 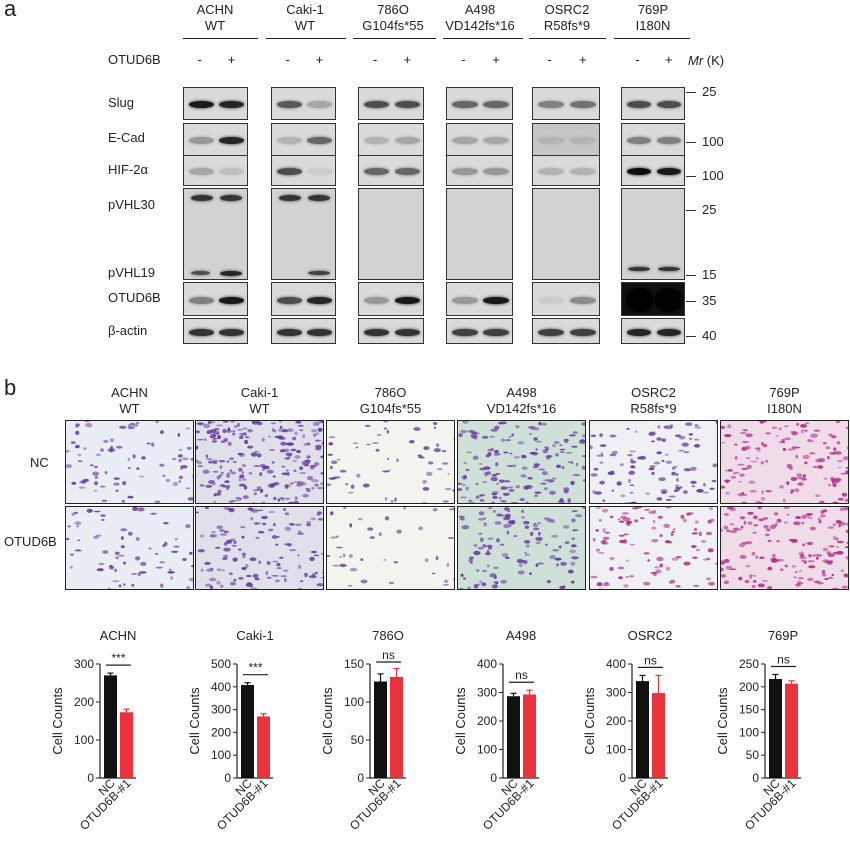 I want to click on column-header-cell-line: 786O, so click(x=393, y=9).